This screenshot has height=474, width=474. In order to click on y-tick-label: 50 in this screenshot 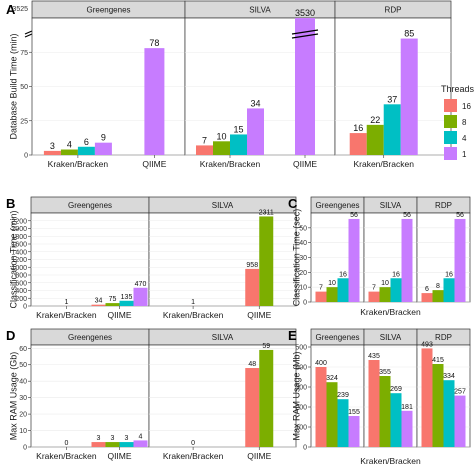, I will do `click(23, 365)`.